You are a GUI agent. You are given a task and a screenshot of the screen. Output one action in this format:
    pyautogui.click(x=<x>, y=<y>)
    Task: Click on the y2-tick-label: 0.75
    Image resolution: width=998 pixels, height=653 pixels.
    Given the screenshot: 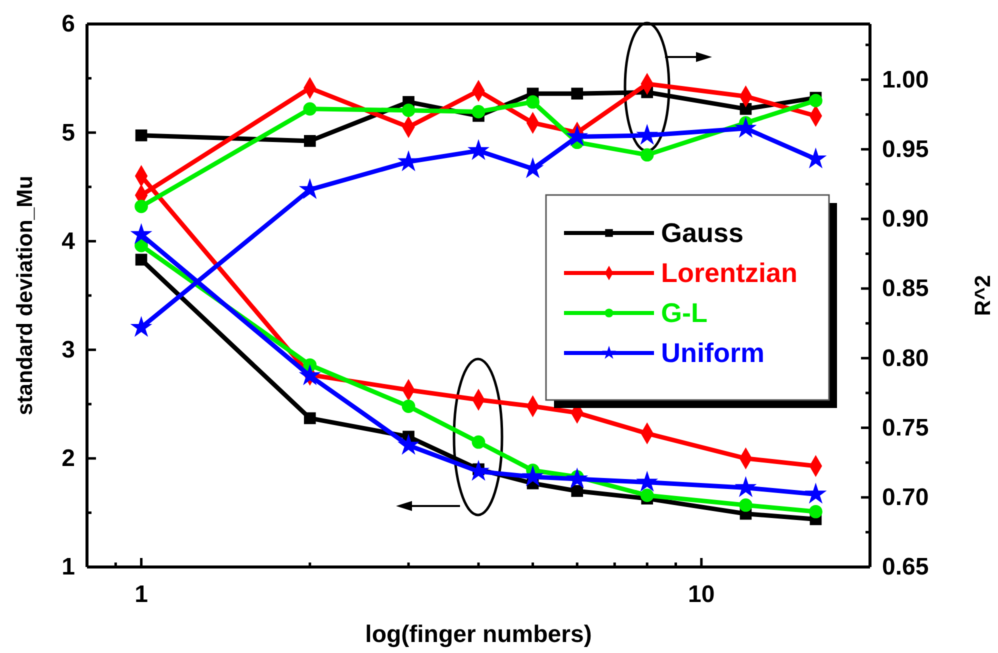 What is the action you would take?
    pyautogui.click(x=905, y=428)
    